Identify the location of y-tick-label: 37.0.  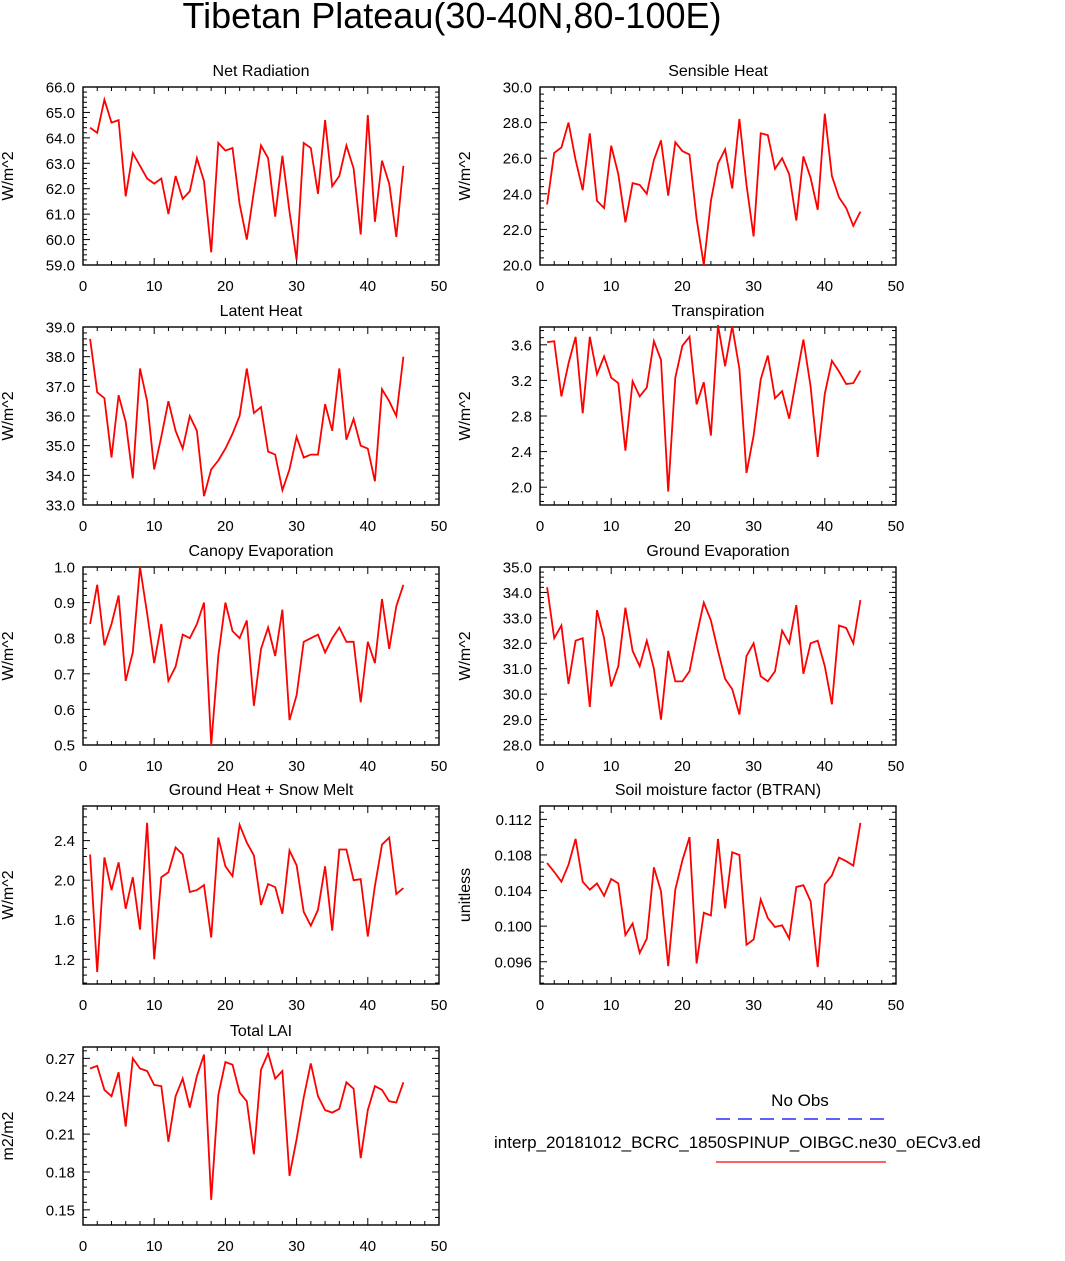
(60, 387).